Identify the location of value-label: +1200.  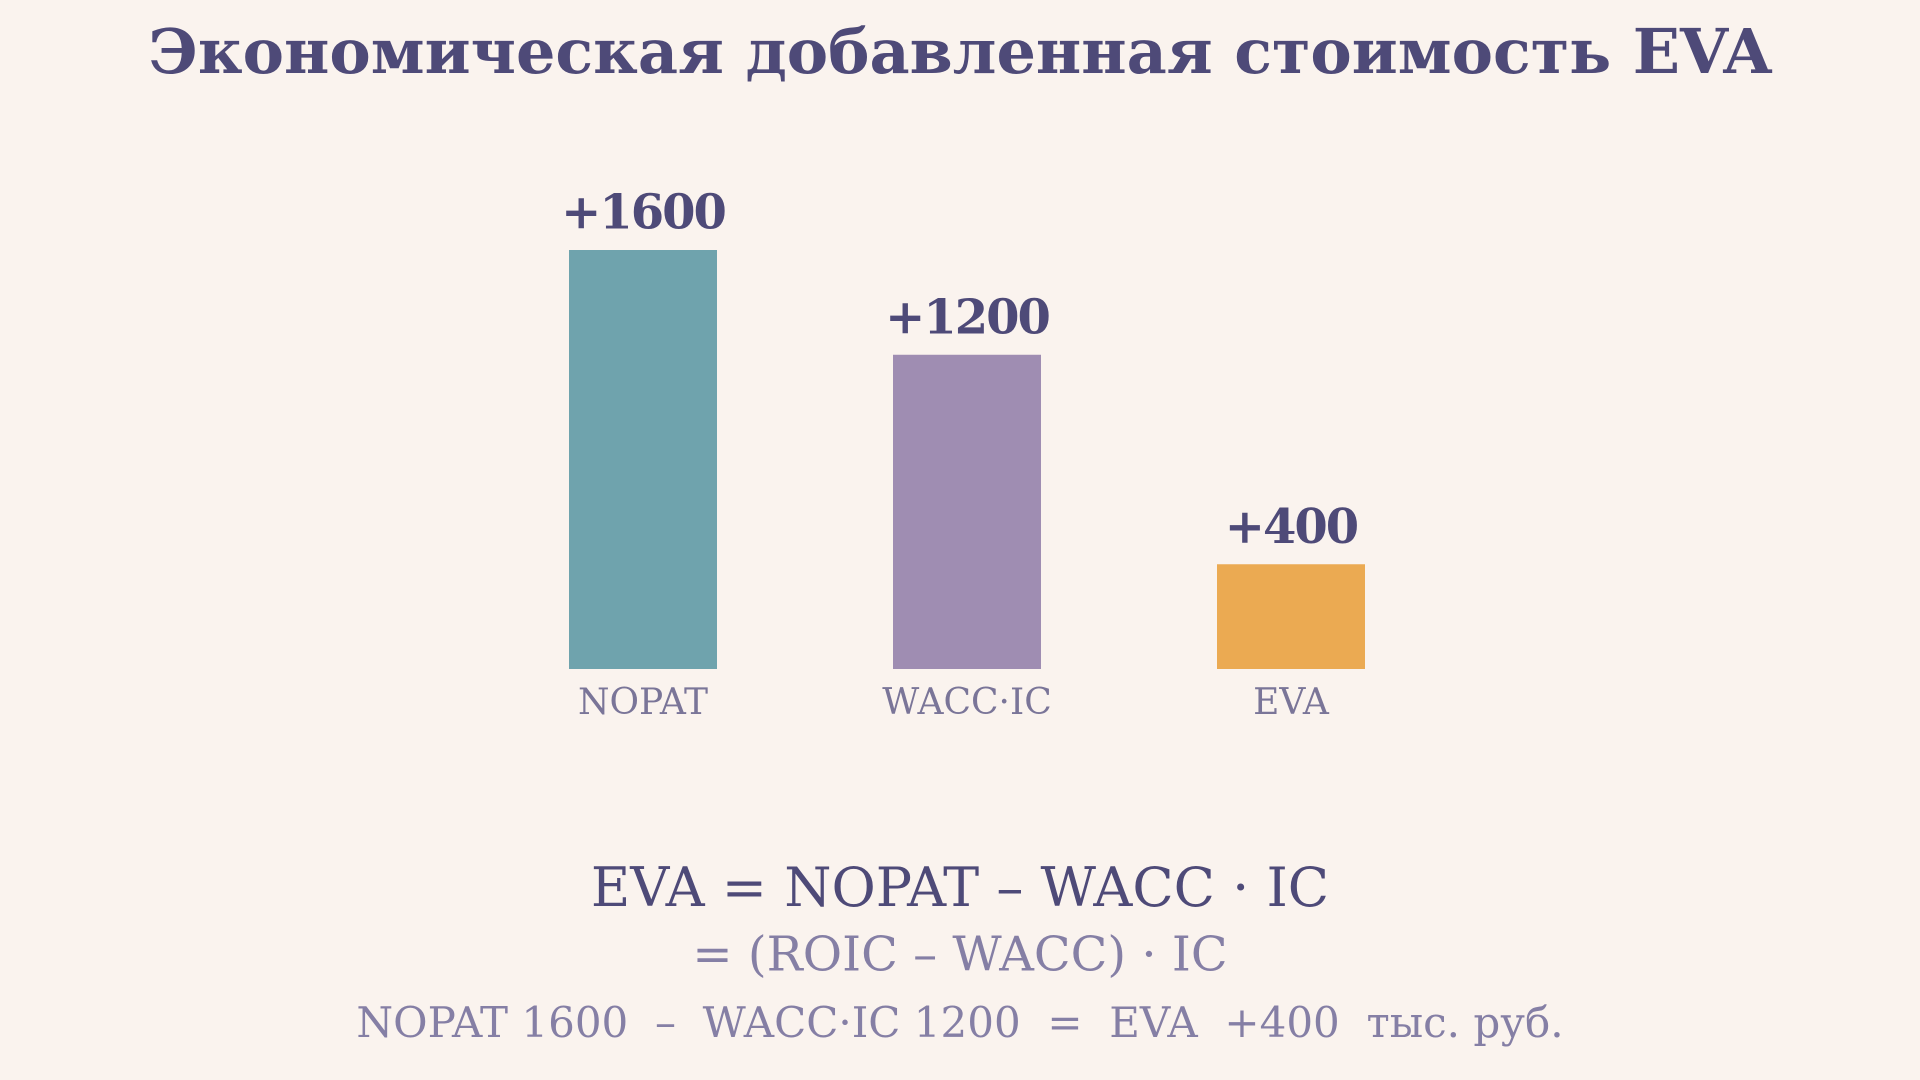
(967, 317).